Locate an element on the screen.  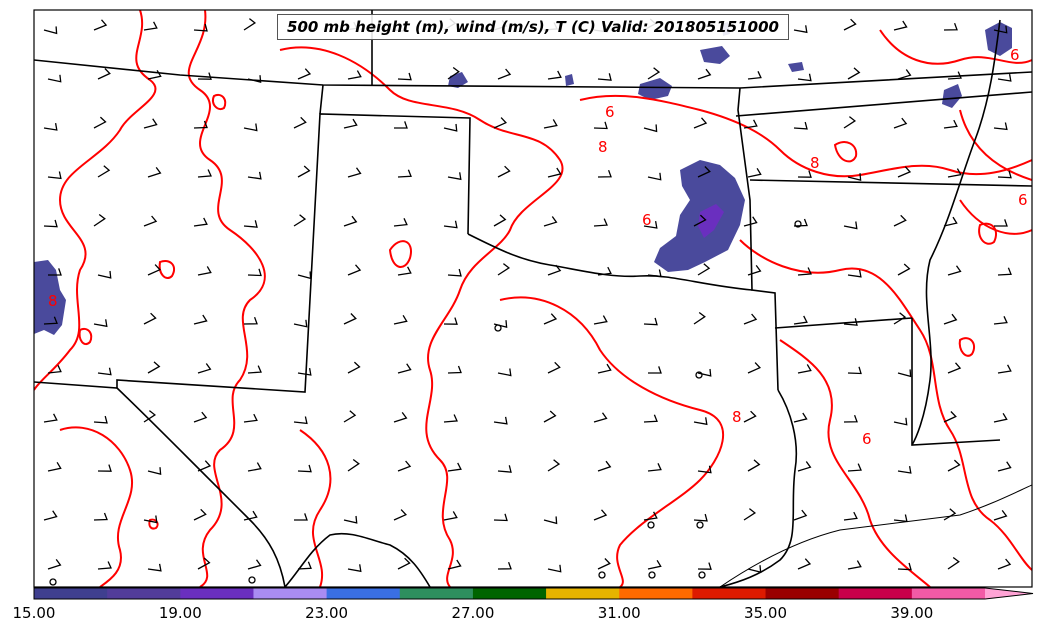
contour-west-central is located at coordinates (226, 298).